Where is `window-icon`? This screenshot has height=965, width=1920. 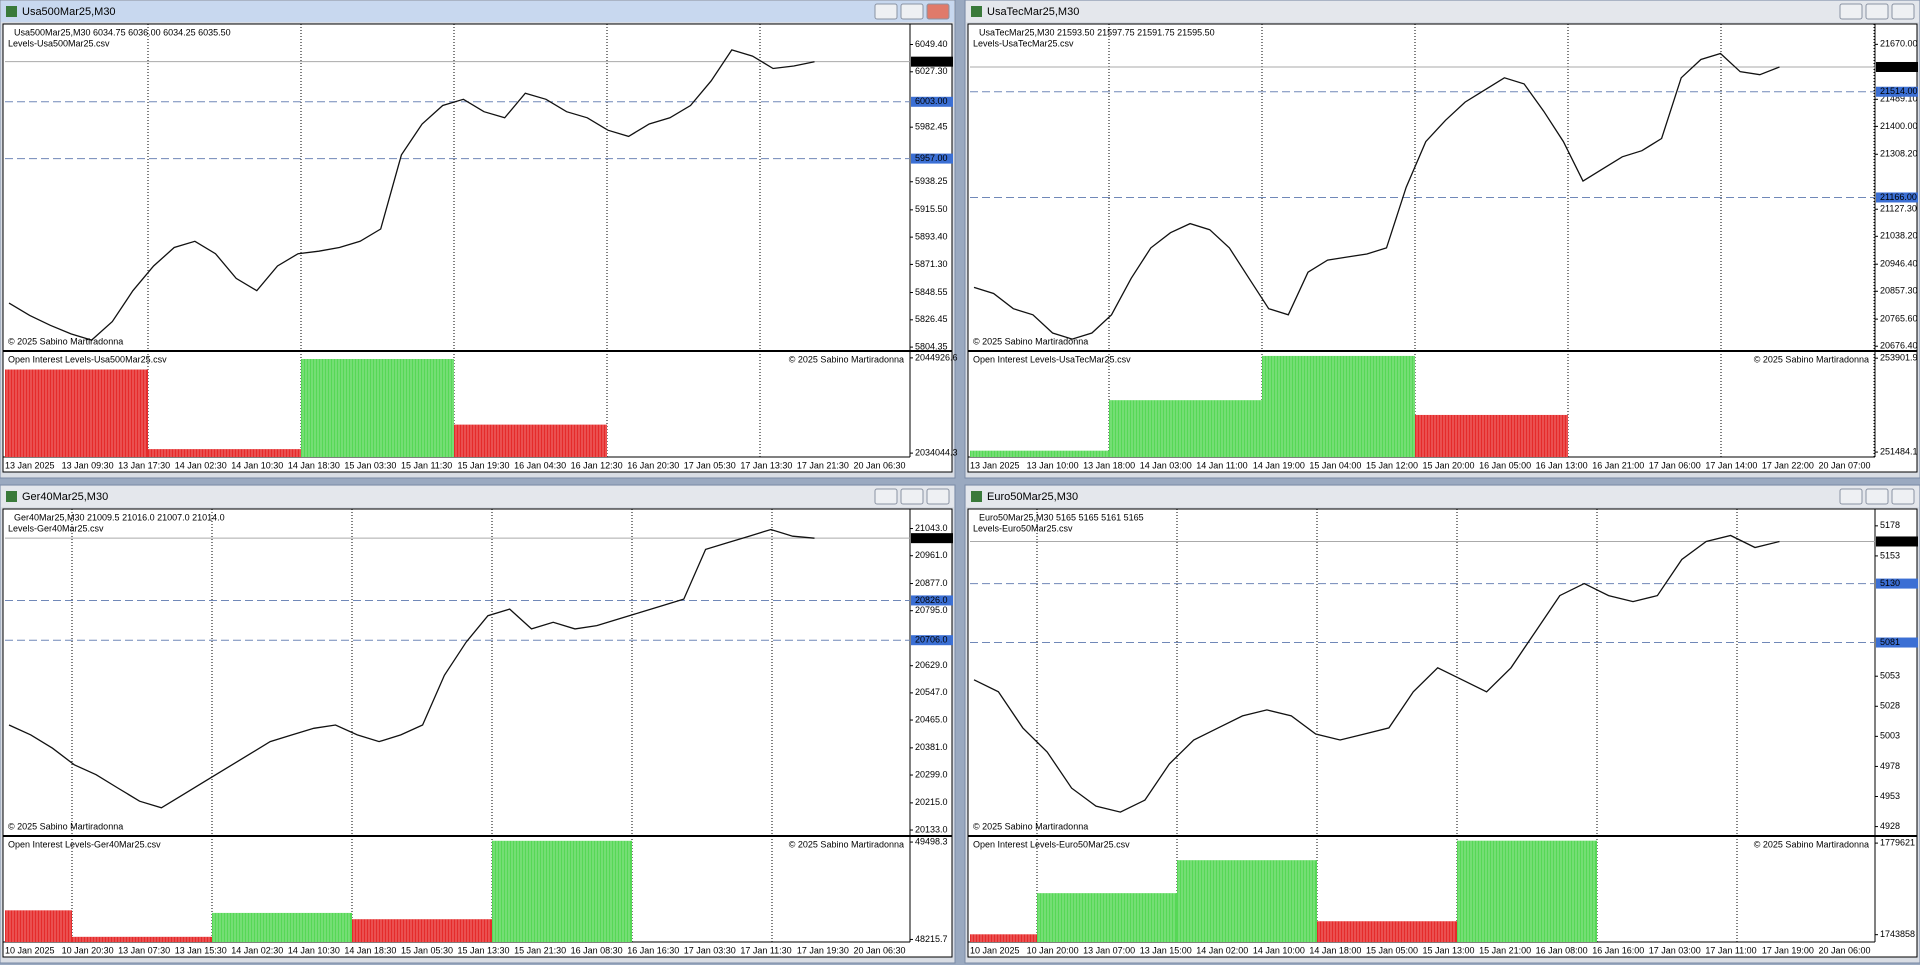 window-icon is located at coordinates (976, 11).